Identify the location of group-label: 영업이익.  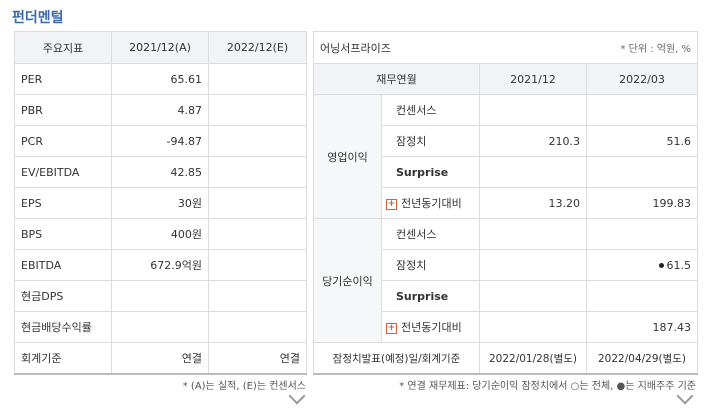
(347, 156).